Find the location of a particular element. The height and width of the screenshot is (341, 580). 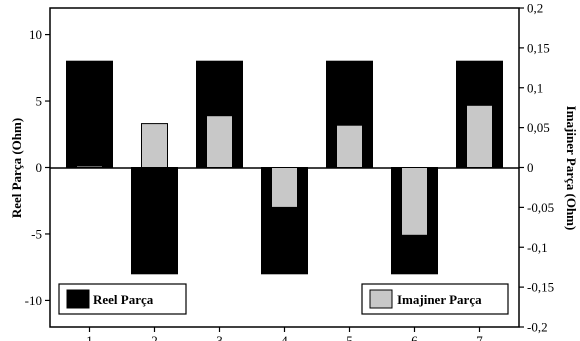

right-axis-ticks: 0,2 0,15 0,1 0,05 0 -0,05 -0,1 -0,15 -0,2 is located at coordinates (536, 168).